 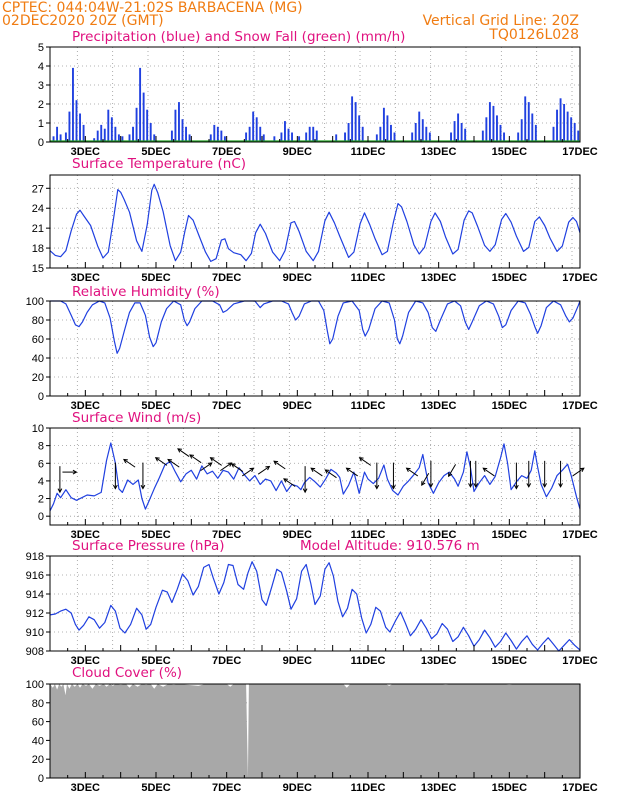 I want to click on temp-x-tick-label: 3DEC, so click(x=85, y=278).